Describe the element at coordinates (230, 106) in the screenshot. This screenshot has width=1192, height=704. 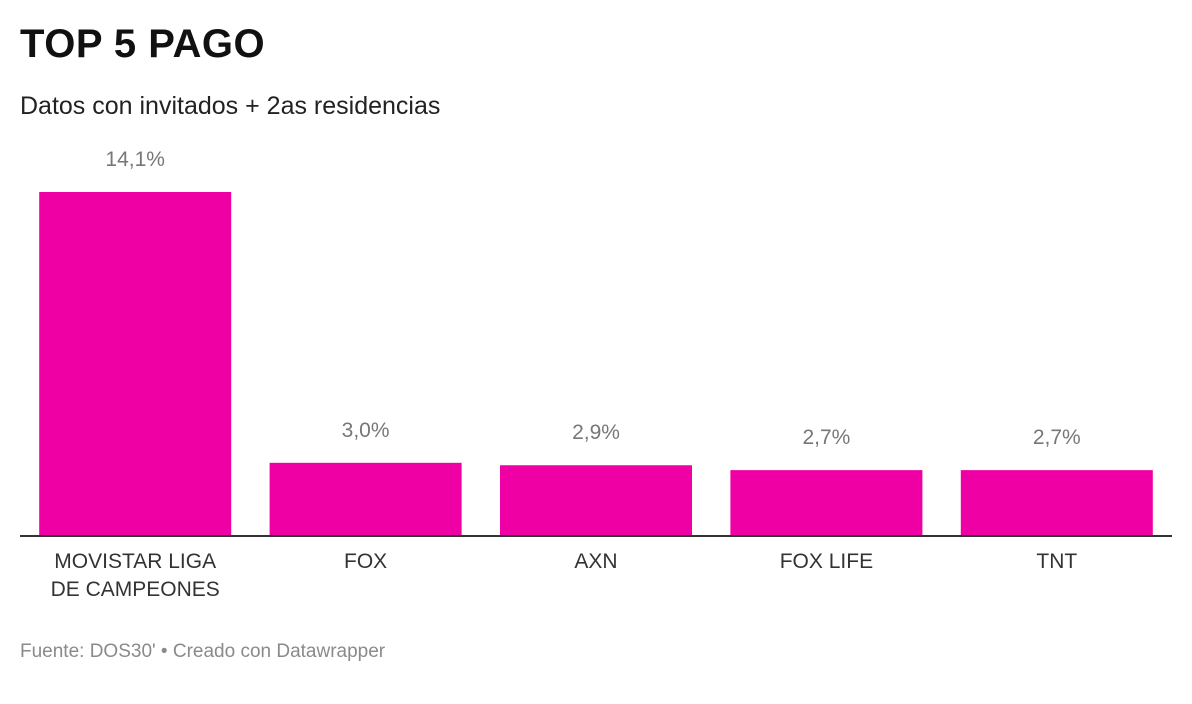
I see `chart-subtitle: Datos con invitados + 2as residencias` at that location.